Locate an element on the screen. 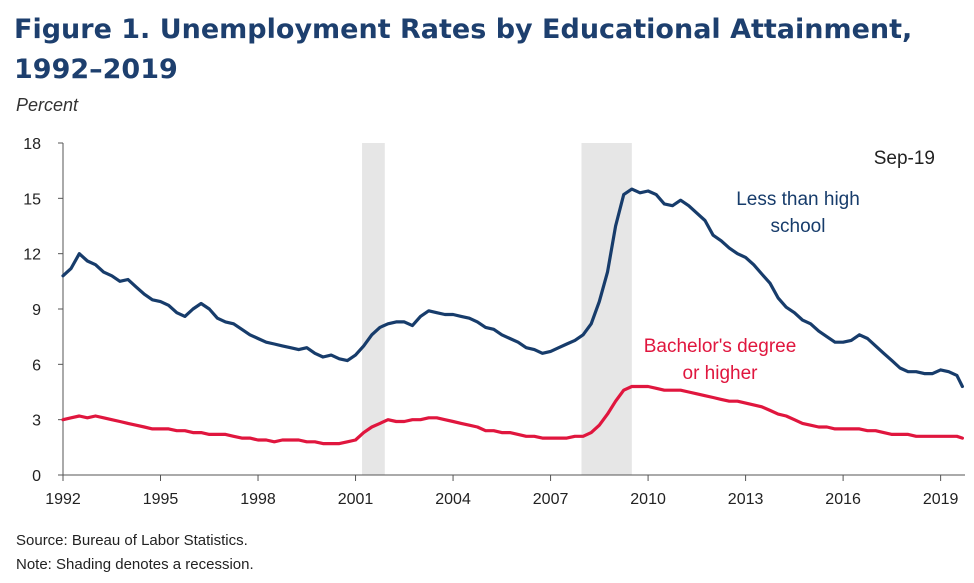  x-tick-label: 1998 is located at coordinates (258, 499).